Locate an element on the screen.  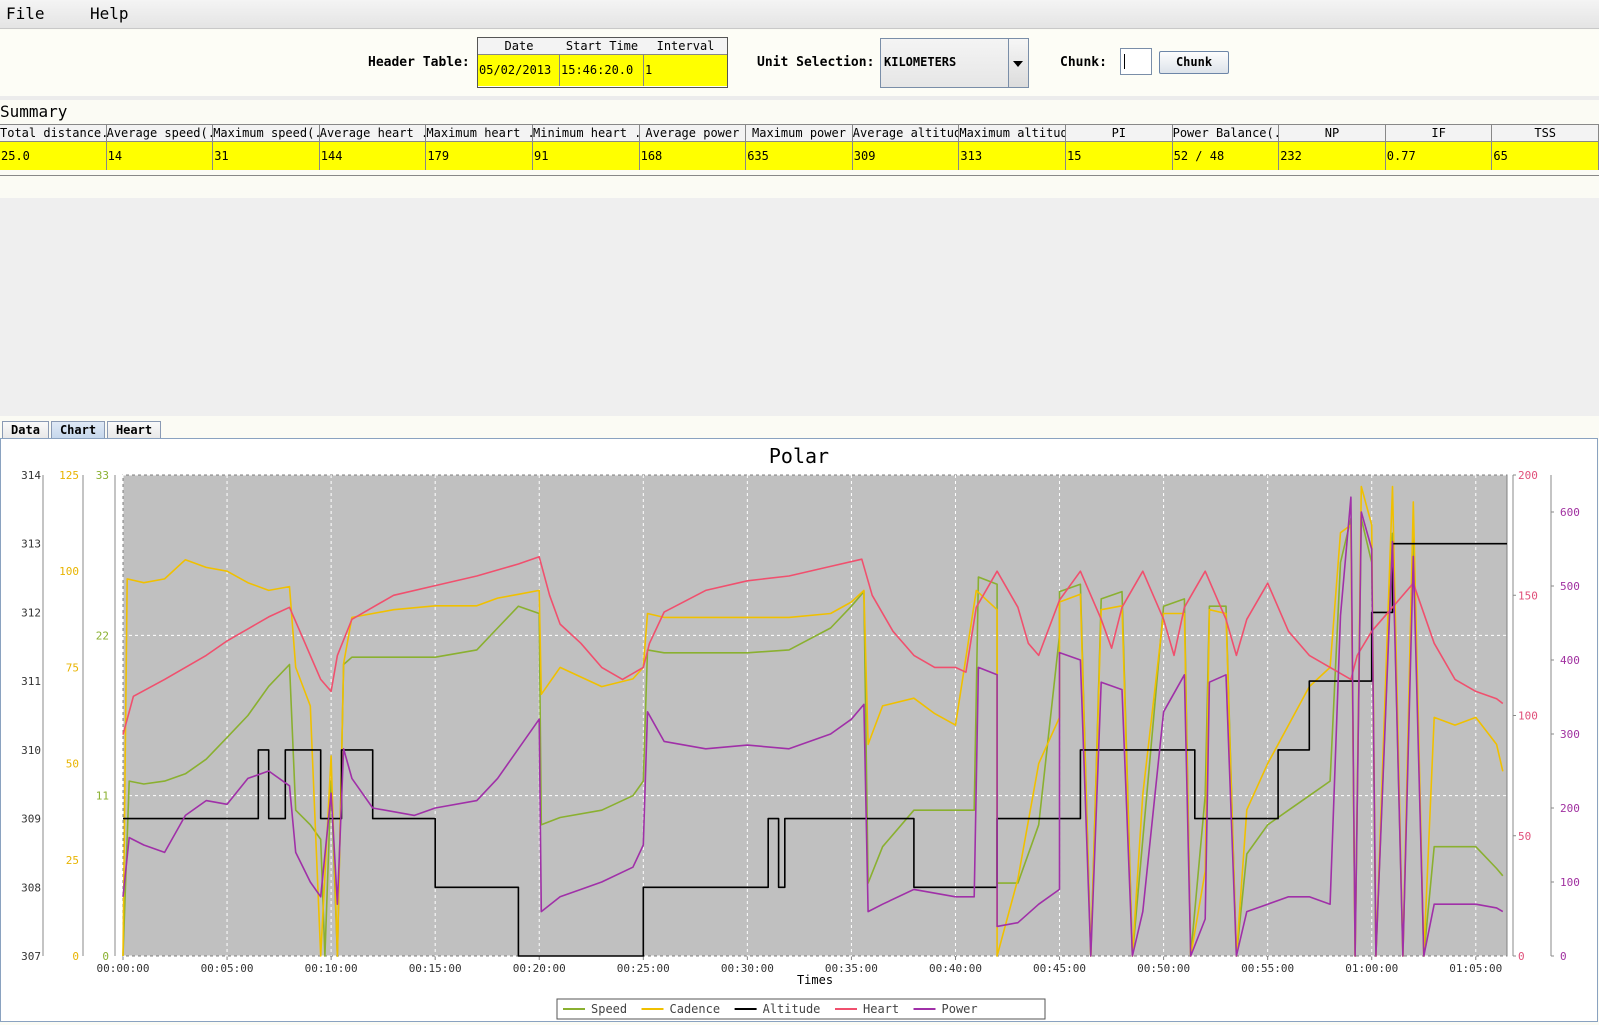
header-cell-start-time: 15:46:20.0 is located at coordinates (602, 70).